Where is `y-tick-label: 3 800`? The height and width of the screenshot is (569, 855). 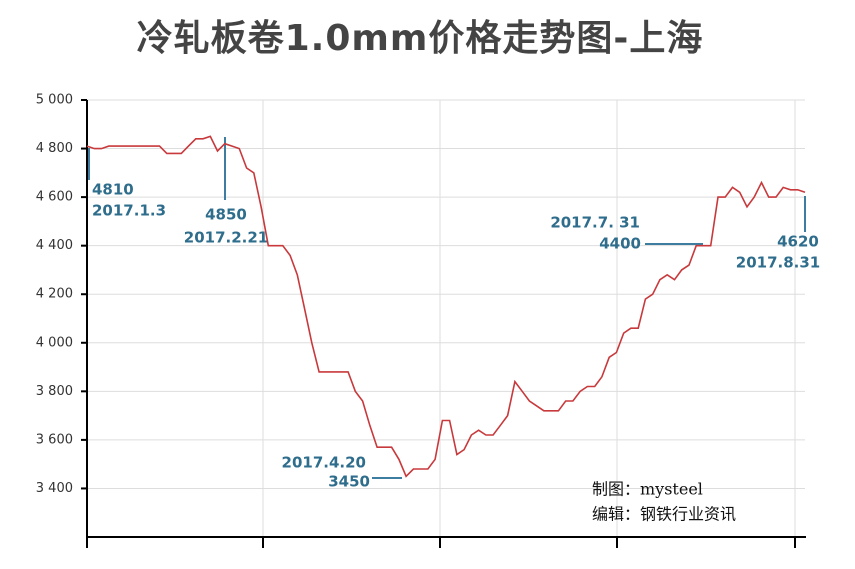 y-tick-label: 3 800 is located at coordinates (54, 391).